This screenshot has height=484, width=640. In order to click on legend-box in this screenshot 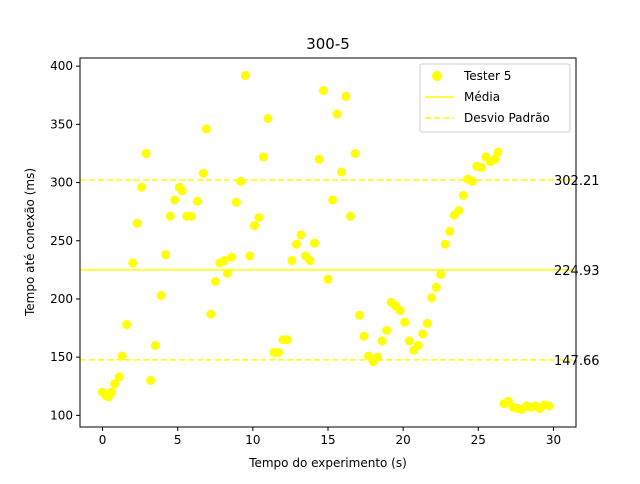, I will do `click(495, 98)`.